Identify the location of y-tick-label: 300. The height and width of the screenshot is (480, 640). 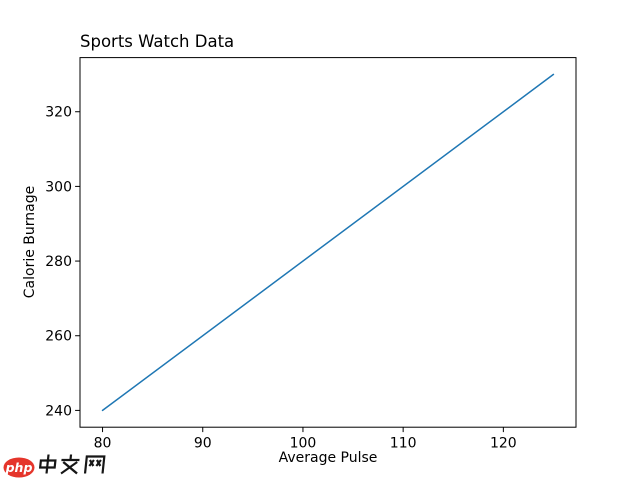
(58, 187).